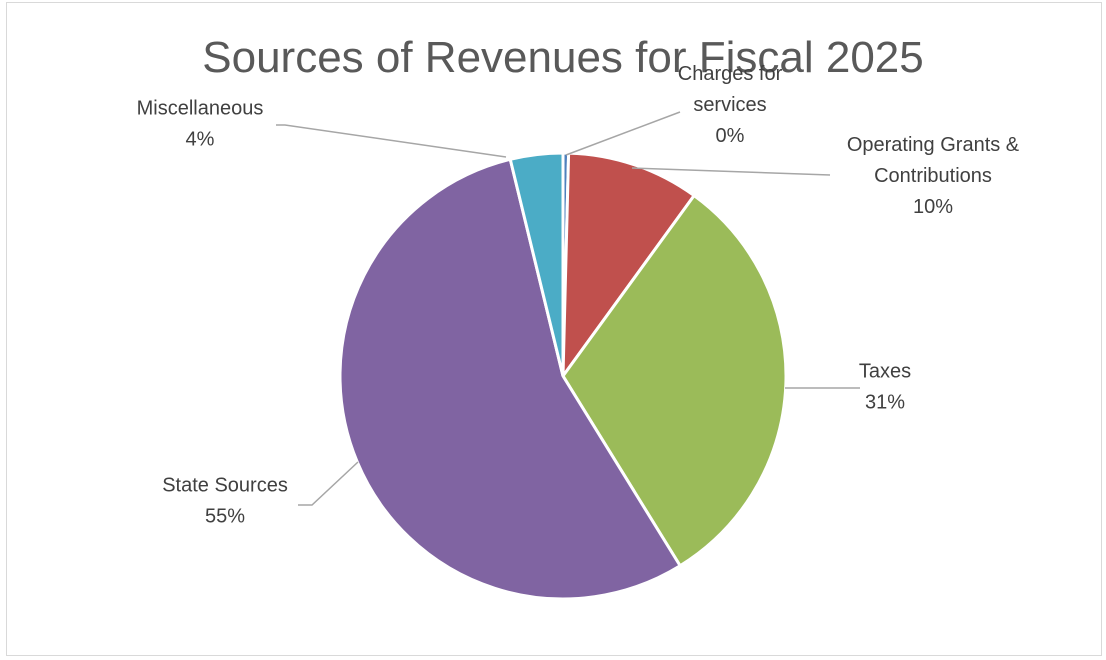  I want to click on data-label-name: Charges for, so click(730, 74).